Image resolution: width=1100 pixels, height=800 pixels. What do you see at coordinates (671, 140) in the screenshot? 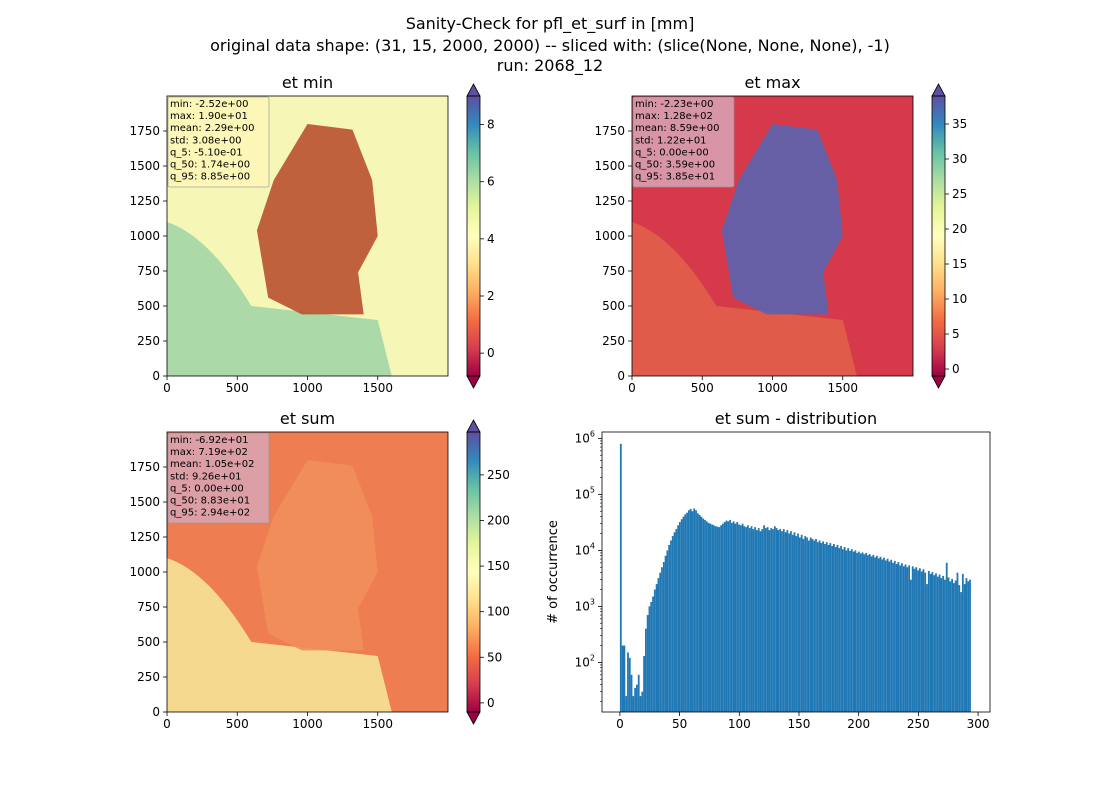
I see `stats-line: std: 1.22e+01` at bounding box center [671, 140].